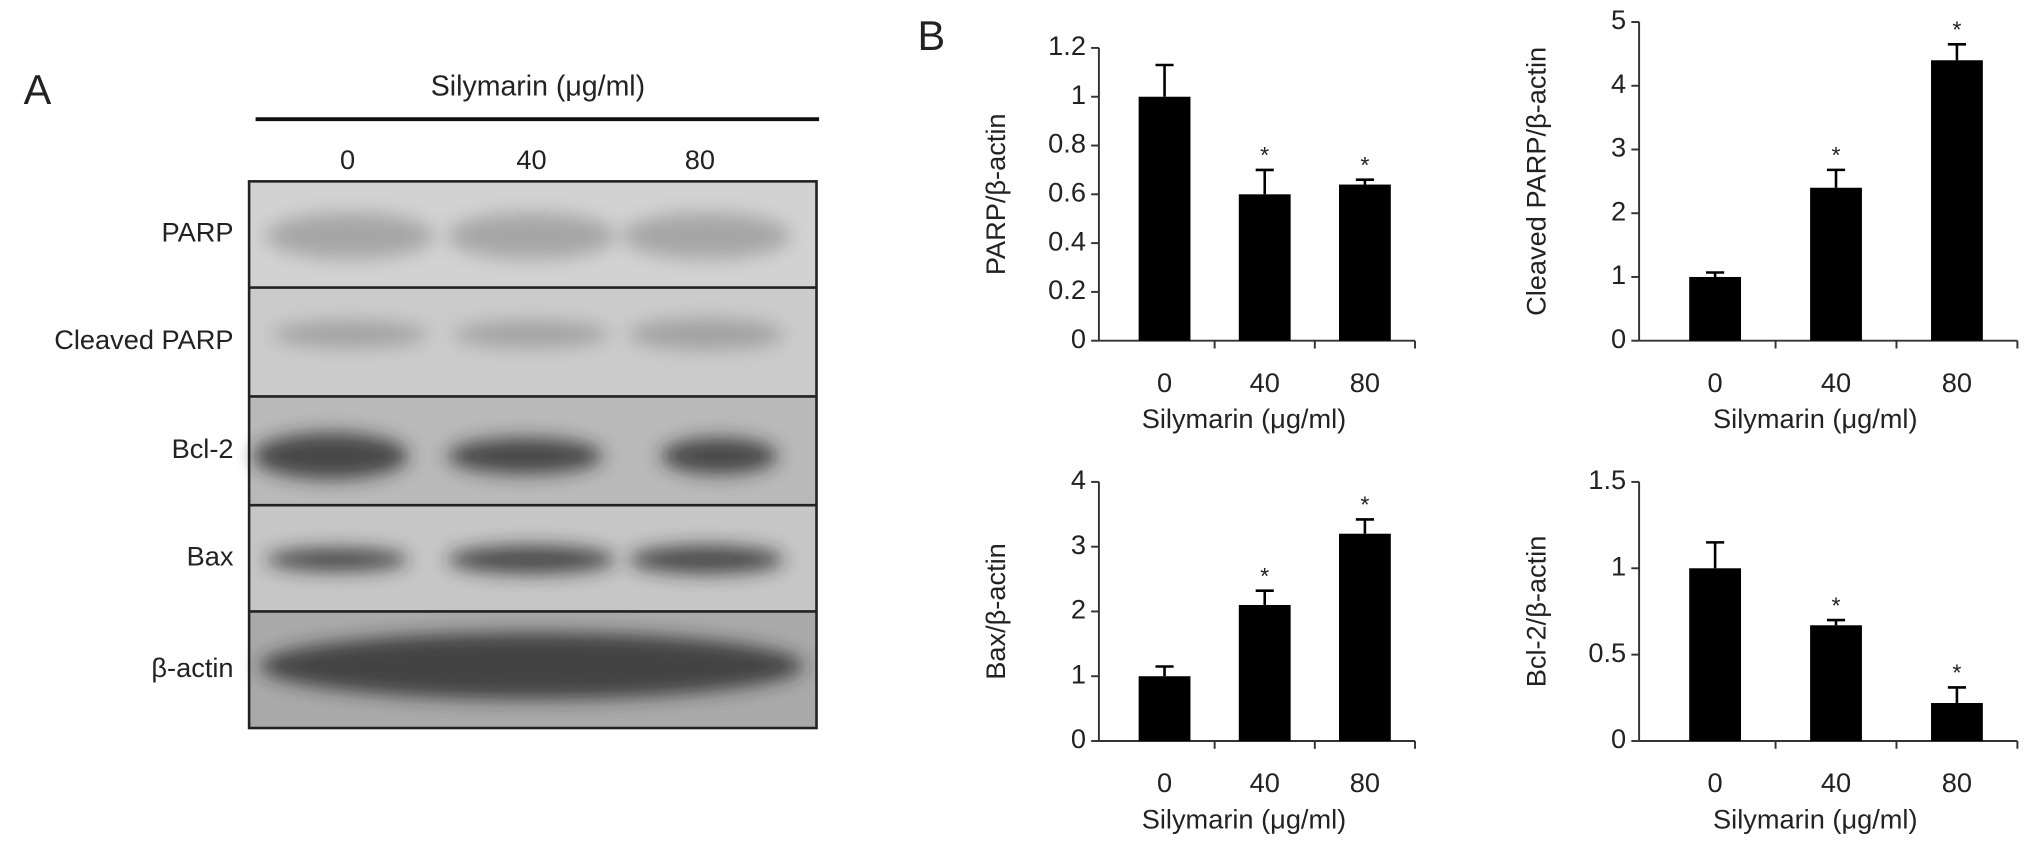  I want to click on row-label: Cleaved PARP, so click(143, 339).